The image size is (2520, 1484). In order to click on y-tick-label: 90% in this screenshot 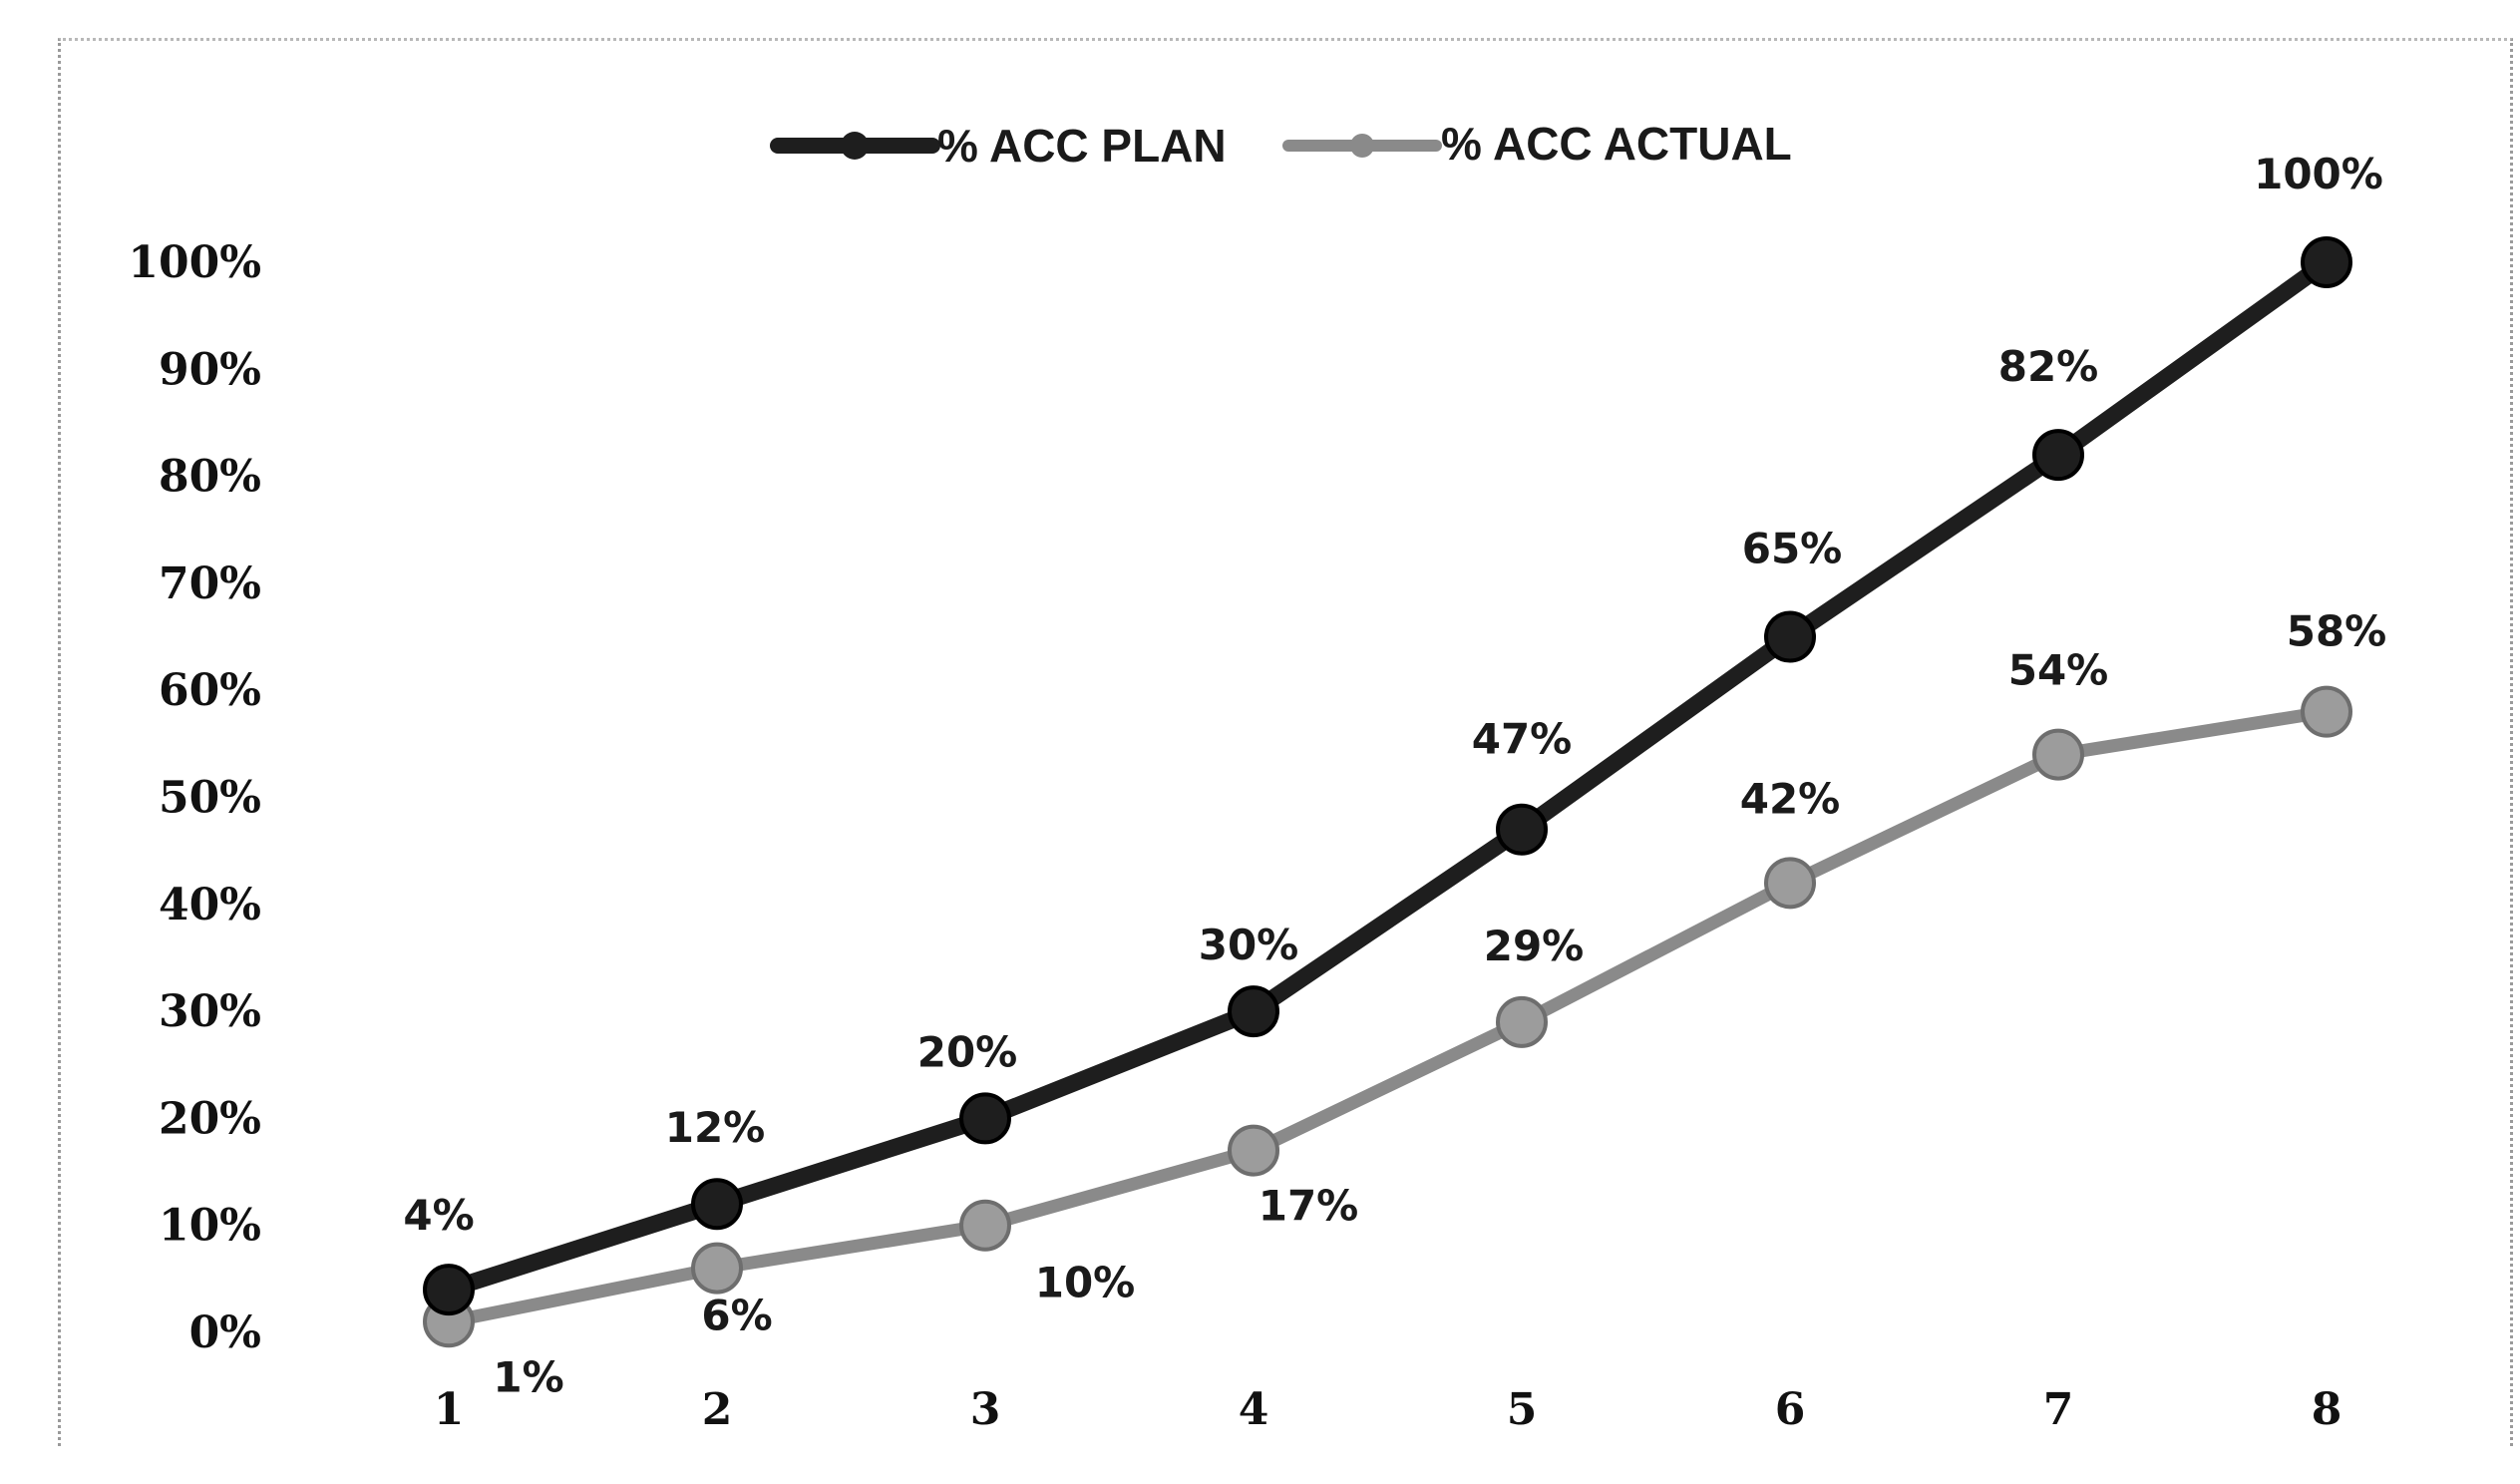, I will do `click(210, 369)`.